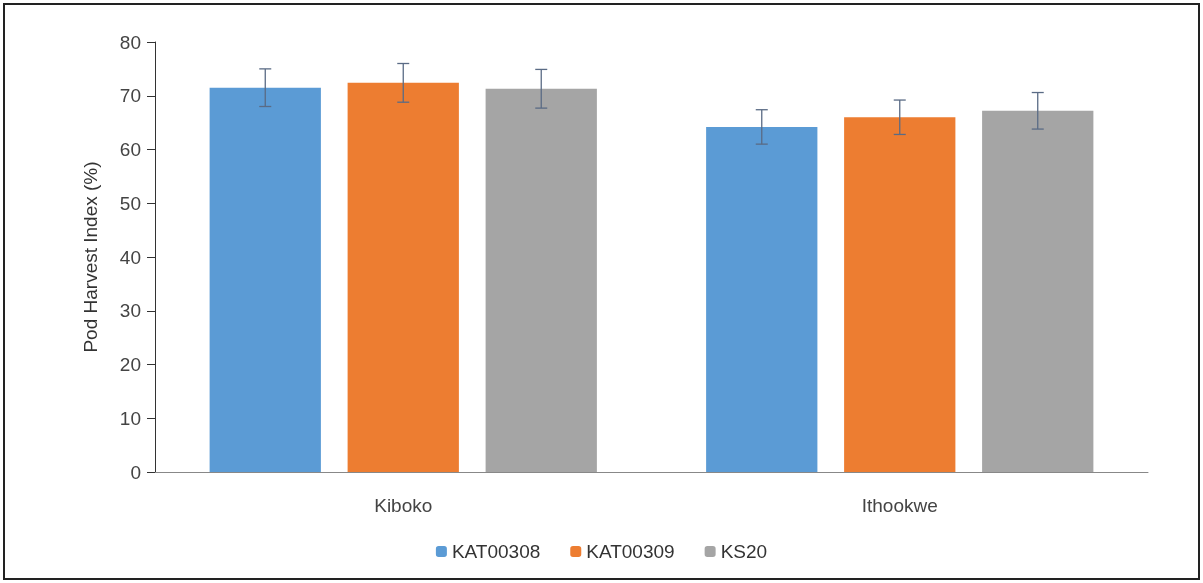 Image resolution: width=1203 pixels, height=583 pixels. Describe the element at coordinates (130, 42) in the screenshot. I see `y-tick-label: 80` at that location.